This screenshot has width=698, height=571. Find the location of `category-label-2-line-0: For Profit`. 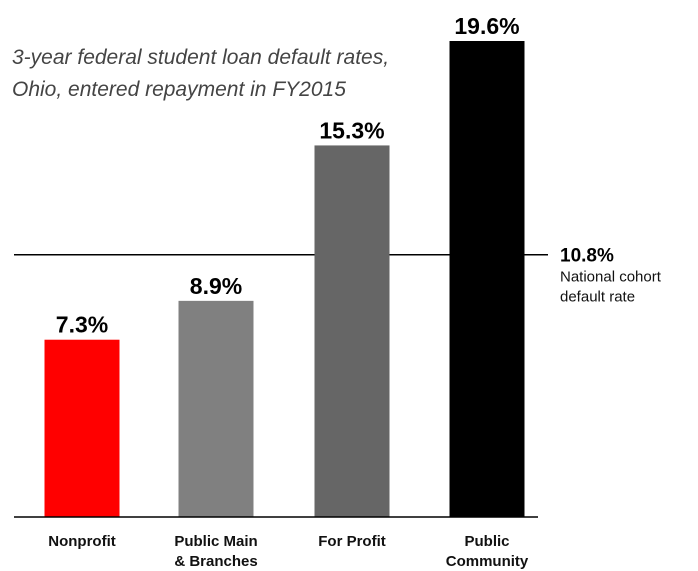

category-label-2-line-0: For Profit is located at coordinates (352, 541).